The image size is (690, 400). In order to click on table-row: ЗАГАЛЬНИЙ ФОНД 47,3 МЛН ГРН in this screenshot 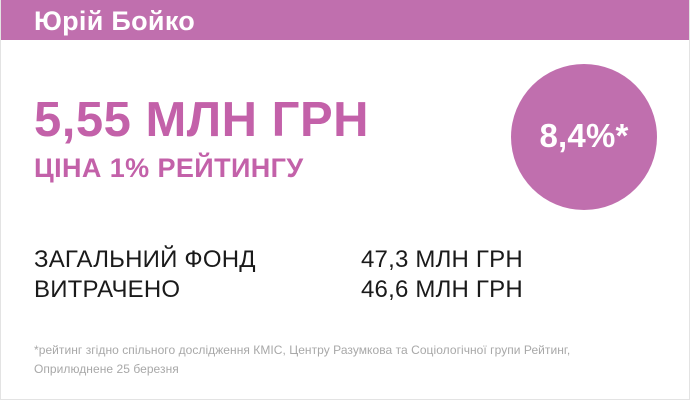, I will do `click(314, 261)`.